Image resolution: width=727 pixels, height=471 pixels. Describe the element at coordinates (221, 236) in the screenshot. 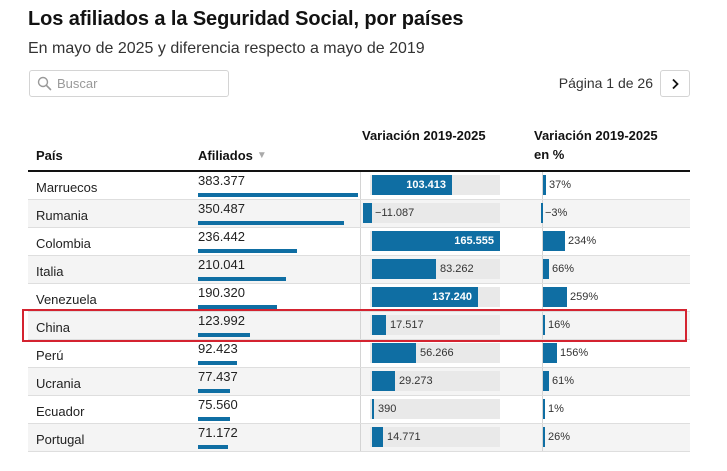

I see `affiliates-cell: 236.442` at that location.